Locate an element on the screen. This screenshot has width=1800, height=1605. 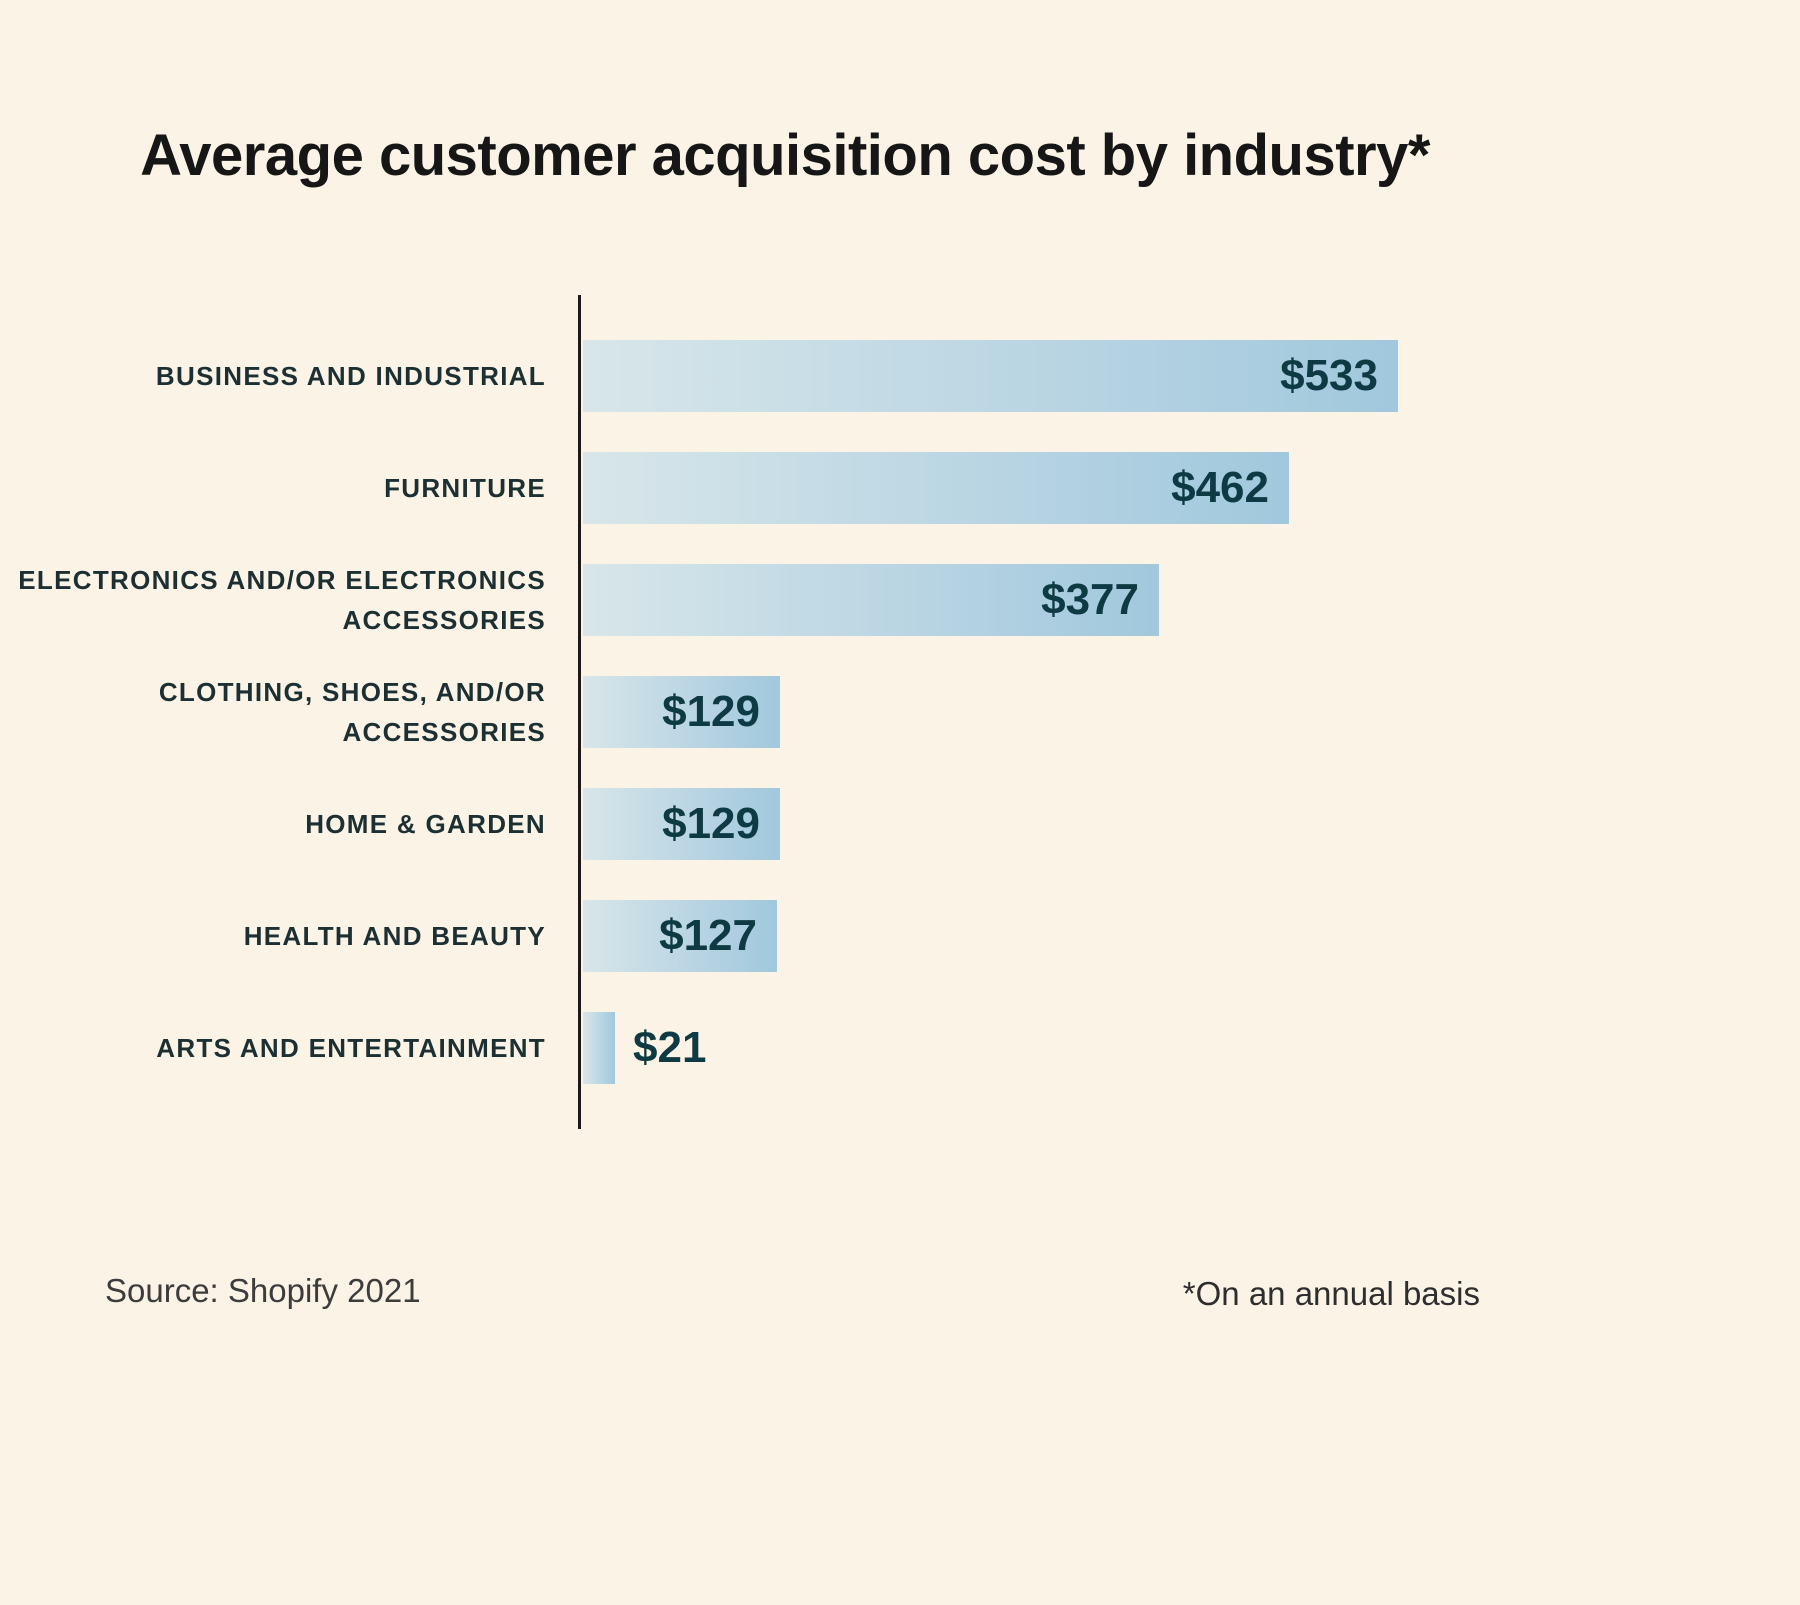
category-label: BUSINESS AND INDUSTRIAL is located at coordinates (350, 376).